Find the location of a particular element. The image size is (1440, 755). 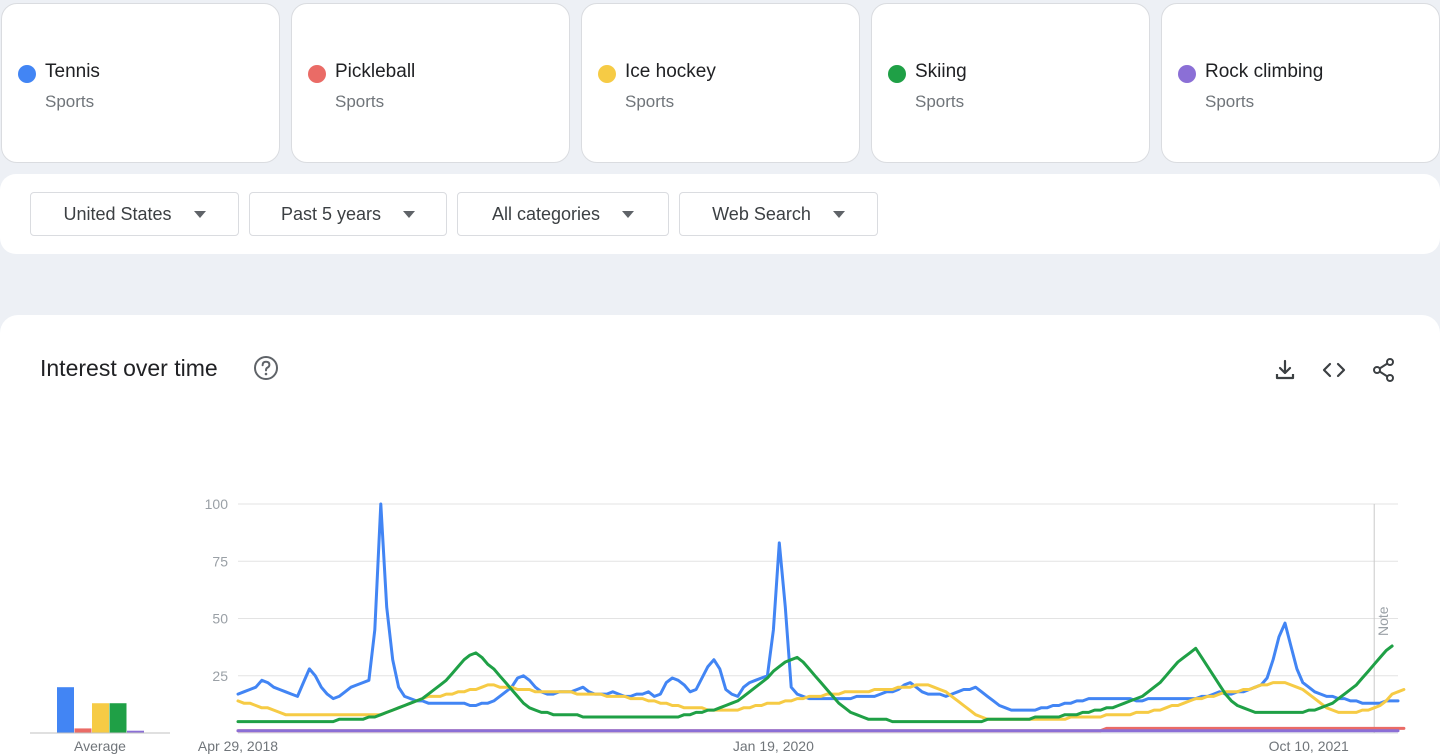

y-tick-label: 100 is located at coordinates (217, 504).